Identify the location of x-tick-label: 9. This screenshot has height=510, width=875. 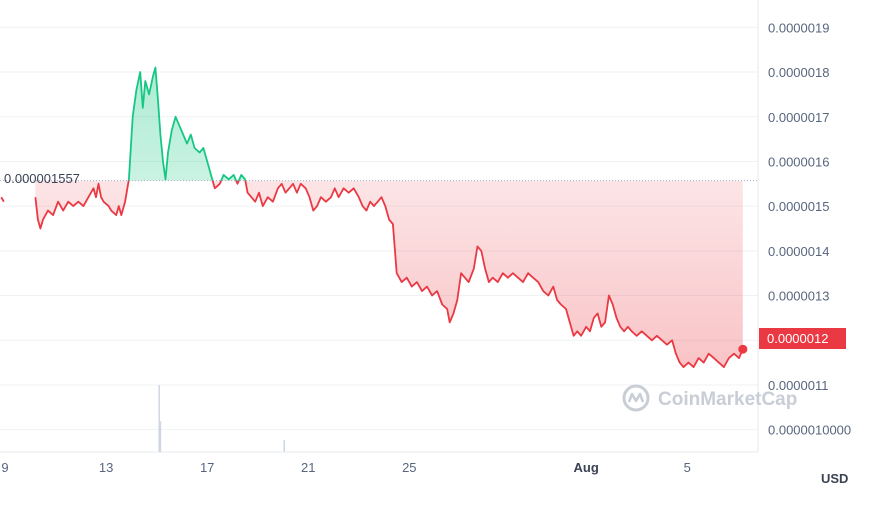
(4, 467).